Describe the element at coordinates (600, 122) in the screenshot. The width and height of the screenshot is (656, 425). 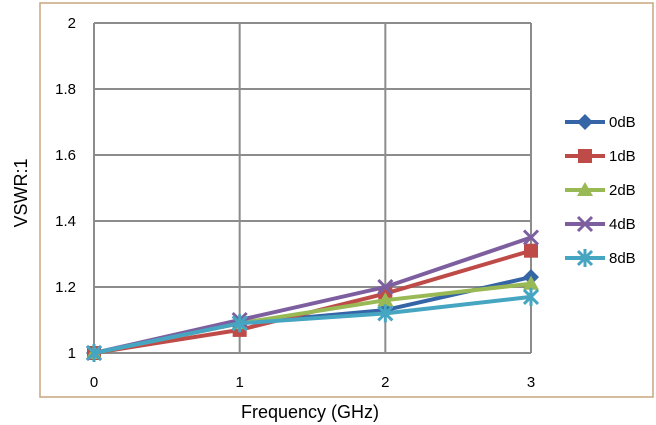
I see `legend-item-0dB: 0dB` at that location.